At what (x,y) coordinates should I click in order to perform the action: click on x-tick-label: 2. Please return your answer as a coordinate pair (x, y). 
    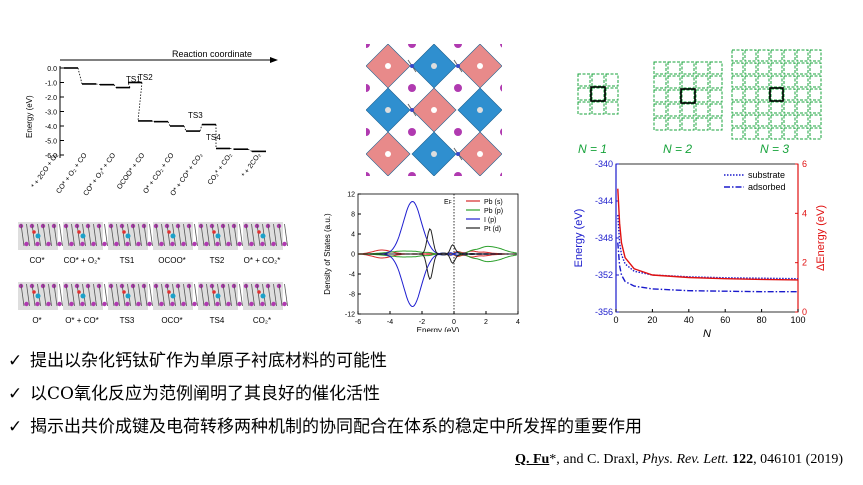
    Looking at the image, I should click on (486, 322).